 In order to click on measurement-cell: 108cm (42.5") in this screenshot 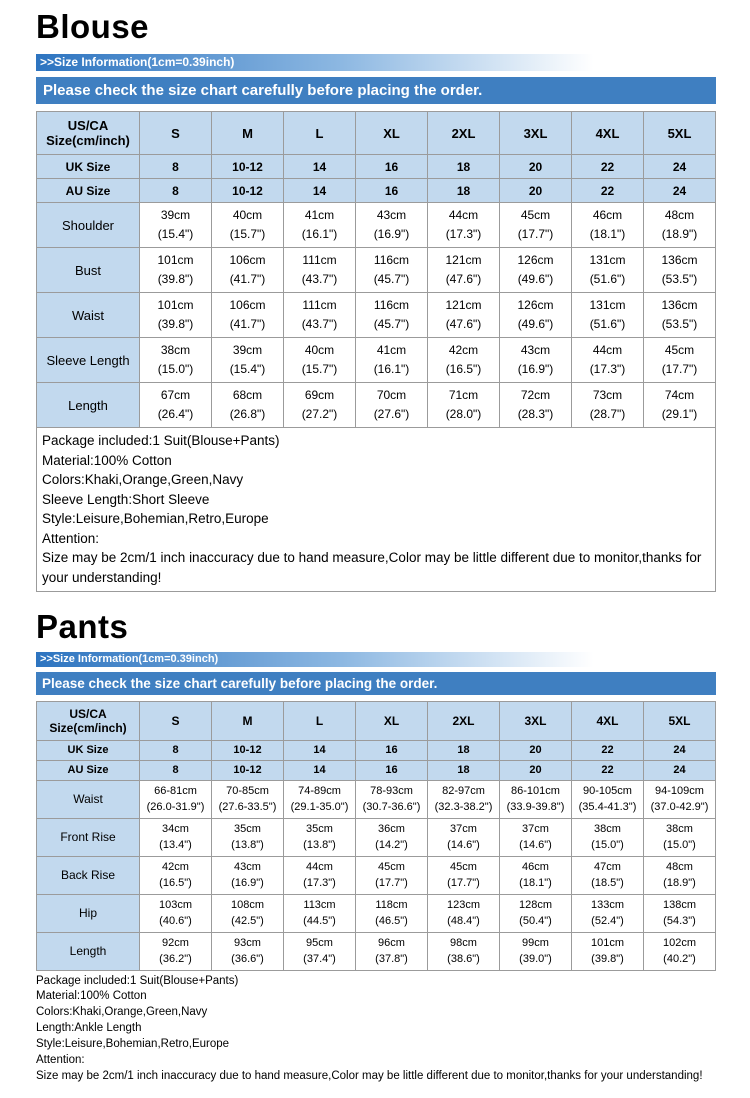, I will do `click(247, 913)`.